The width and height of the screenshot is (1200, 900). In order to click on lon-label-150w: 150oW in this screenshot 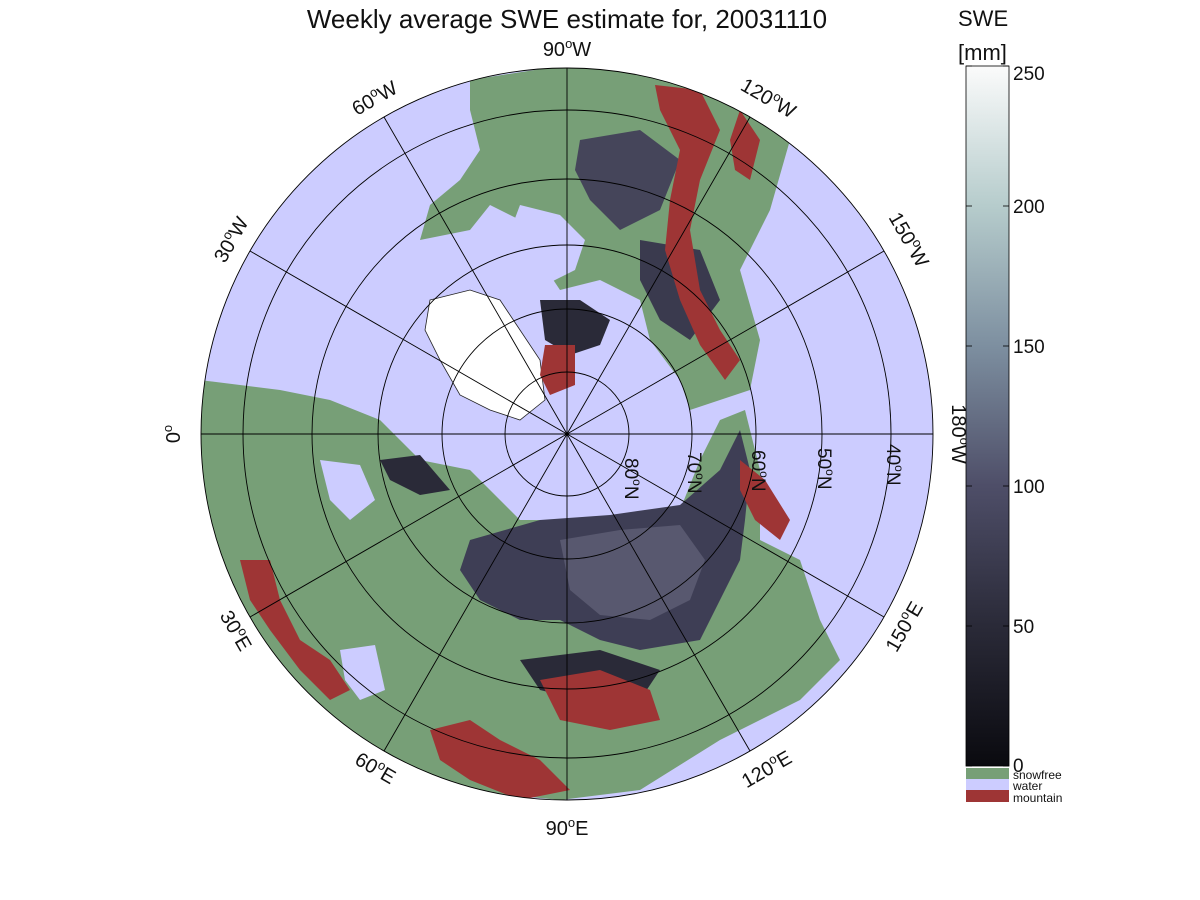, I will do `click(909, 239)`.